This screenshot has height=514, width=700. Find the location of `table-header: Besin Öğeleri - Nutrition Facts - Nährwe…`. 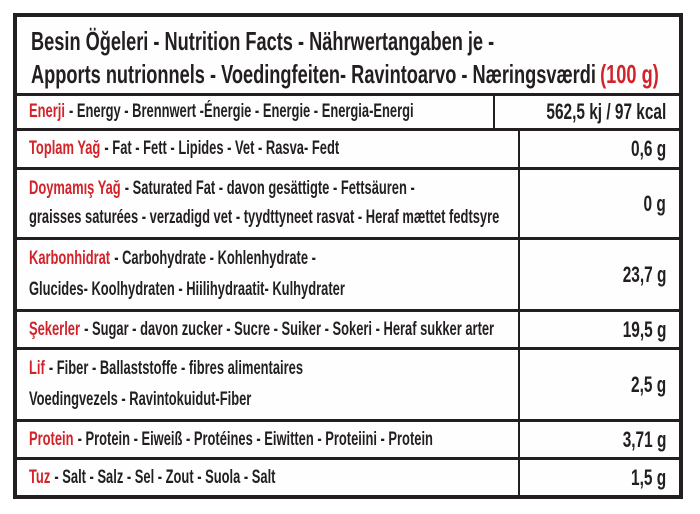

table-header: Besin Öğeleri - Nutrition Facts - Nährwe… is located at coordinates (348, 55).